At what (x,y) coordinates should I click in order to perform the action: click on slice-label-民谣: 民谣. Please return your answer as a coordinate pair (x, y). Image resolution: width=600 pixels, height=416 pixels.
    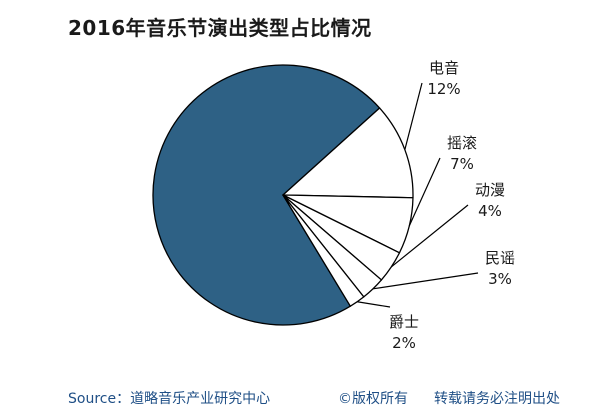
    Looking at the image, I should click on (500, 258).